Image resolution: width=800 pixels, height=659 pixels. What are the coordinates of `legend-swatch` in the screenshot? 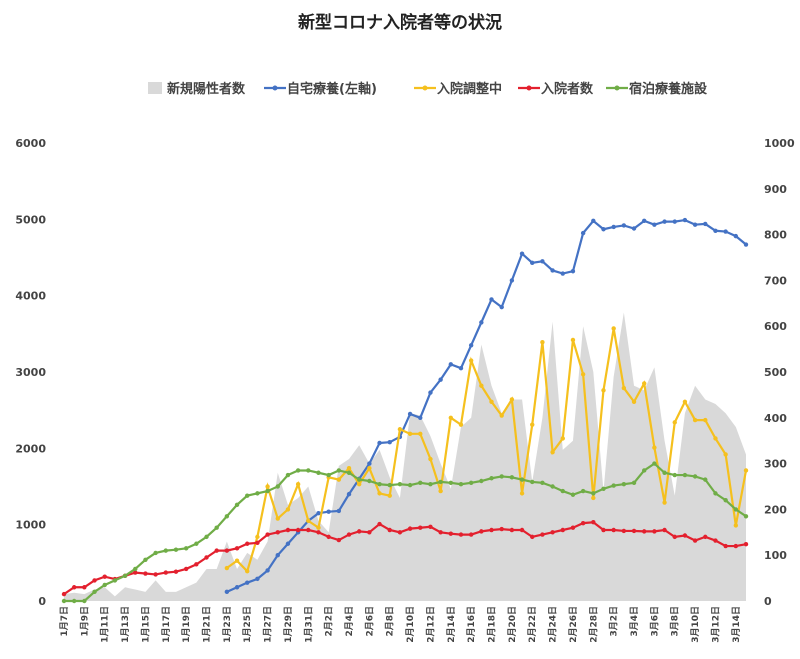 It's located at (155, 88).